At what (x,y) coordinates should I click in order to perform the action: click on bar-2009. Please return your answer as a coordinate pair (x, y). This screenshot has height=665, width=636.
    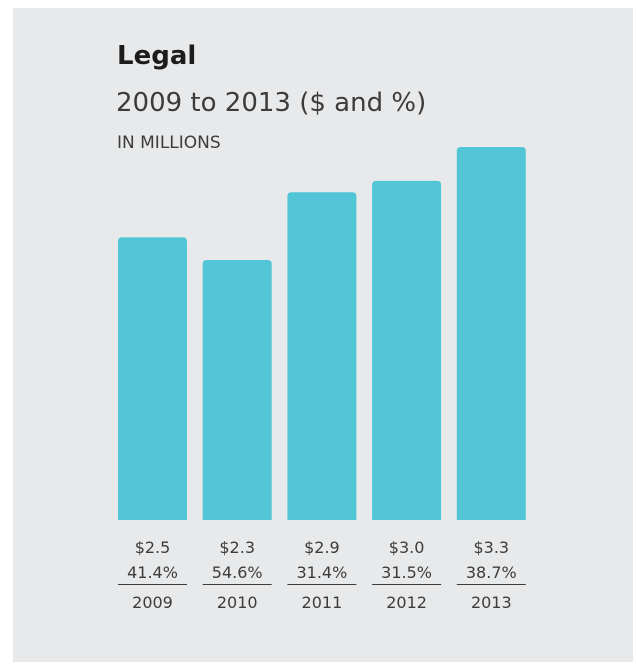
    Looking at the image, I should click on (152, 378).